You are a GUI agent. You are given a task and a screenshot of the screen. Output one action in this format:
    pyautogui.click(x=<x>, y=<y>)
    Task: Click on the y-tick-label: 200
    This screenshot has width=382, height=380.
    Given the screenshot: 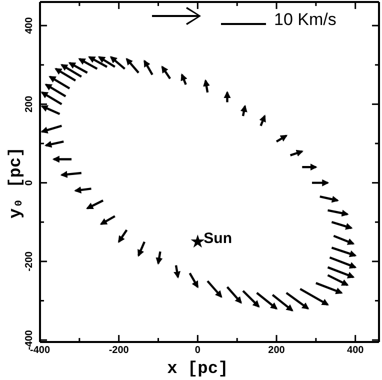 What is the action you would take?
    pyautogui.click(x=29, y=104)
    